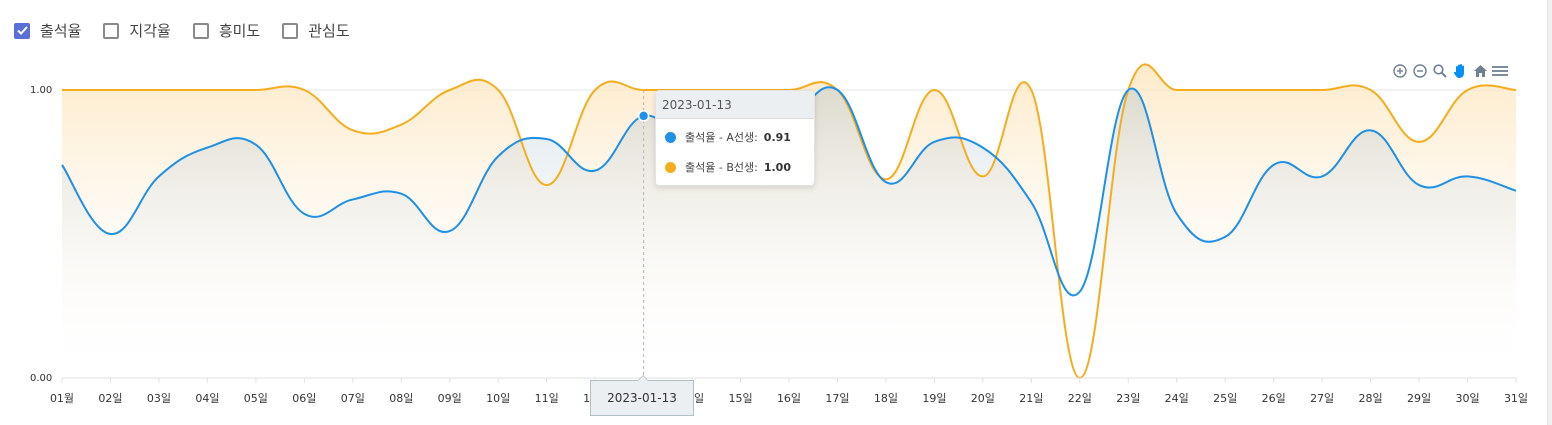  I want to click on scrollbar-track, so click(1549, 212).